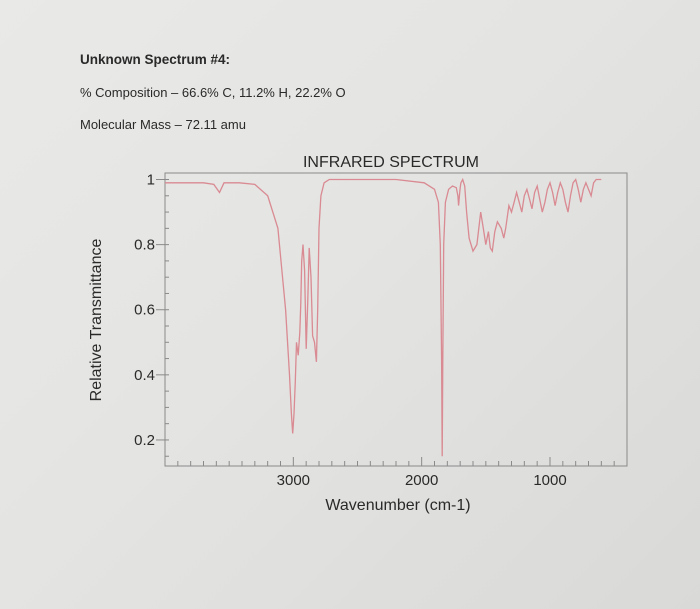 This screenshot has width=700, height=609. Describe the element at coordinates (96, 320) in the screenshot. I see `y-axis-label: Relative Transmittance` at that location.